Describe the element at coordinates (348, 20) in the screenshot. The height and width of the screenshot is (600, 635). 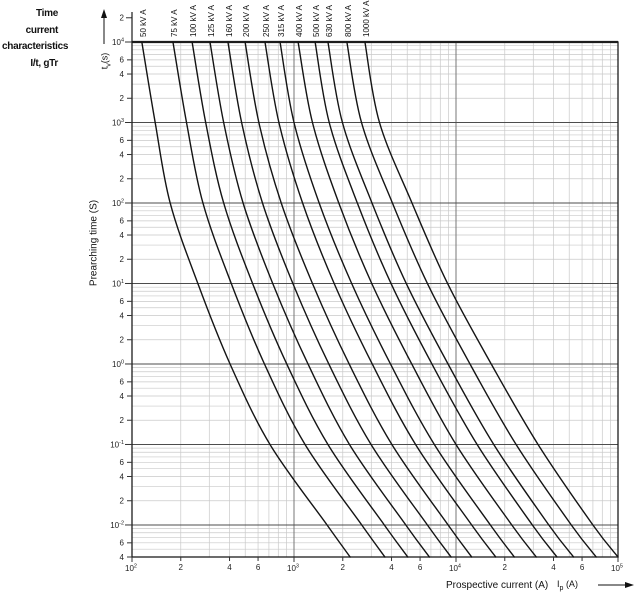
I see `curve-label: 800 kV A` at that location.